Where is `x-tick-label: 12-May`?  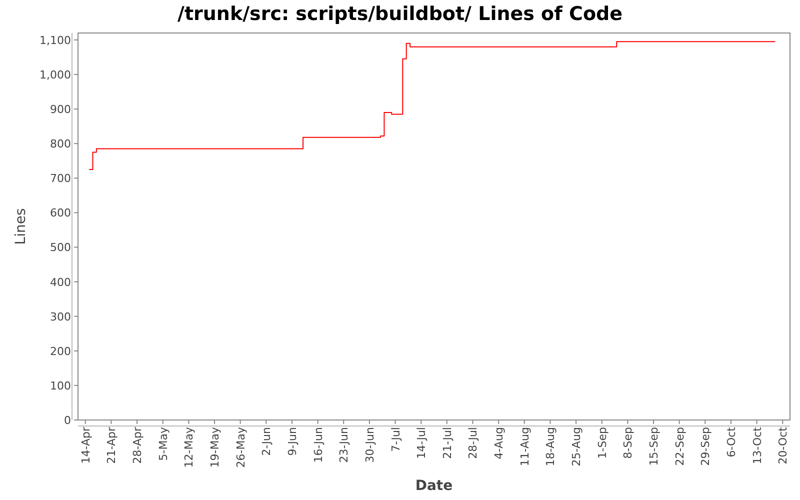 x-tick-label: 12-May is located at coordinates (189, 447).